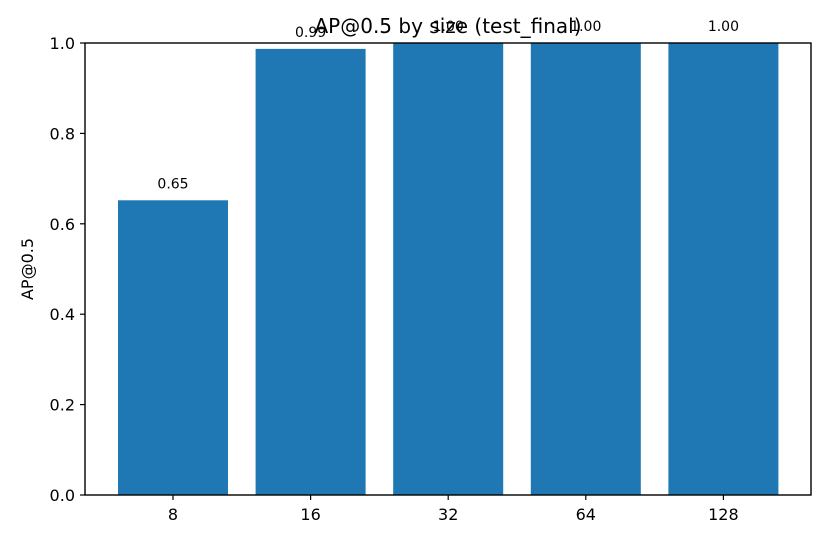 This screenshot has height=543, width=825. I want to click on y-tick-label-0.6: 0.6, so click(62, 224).